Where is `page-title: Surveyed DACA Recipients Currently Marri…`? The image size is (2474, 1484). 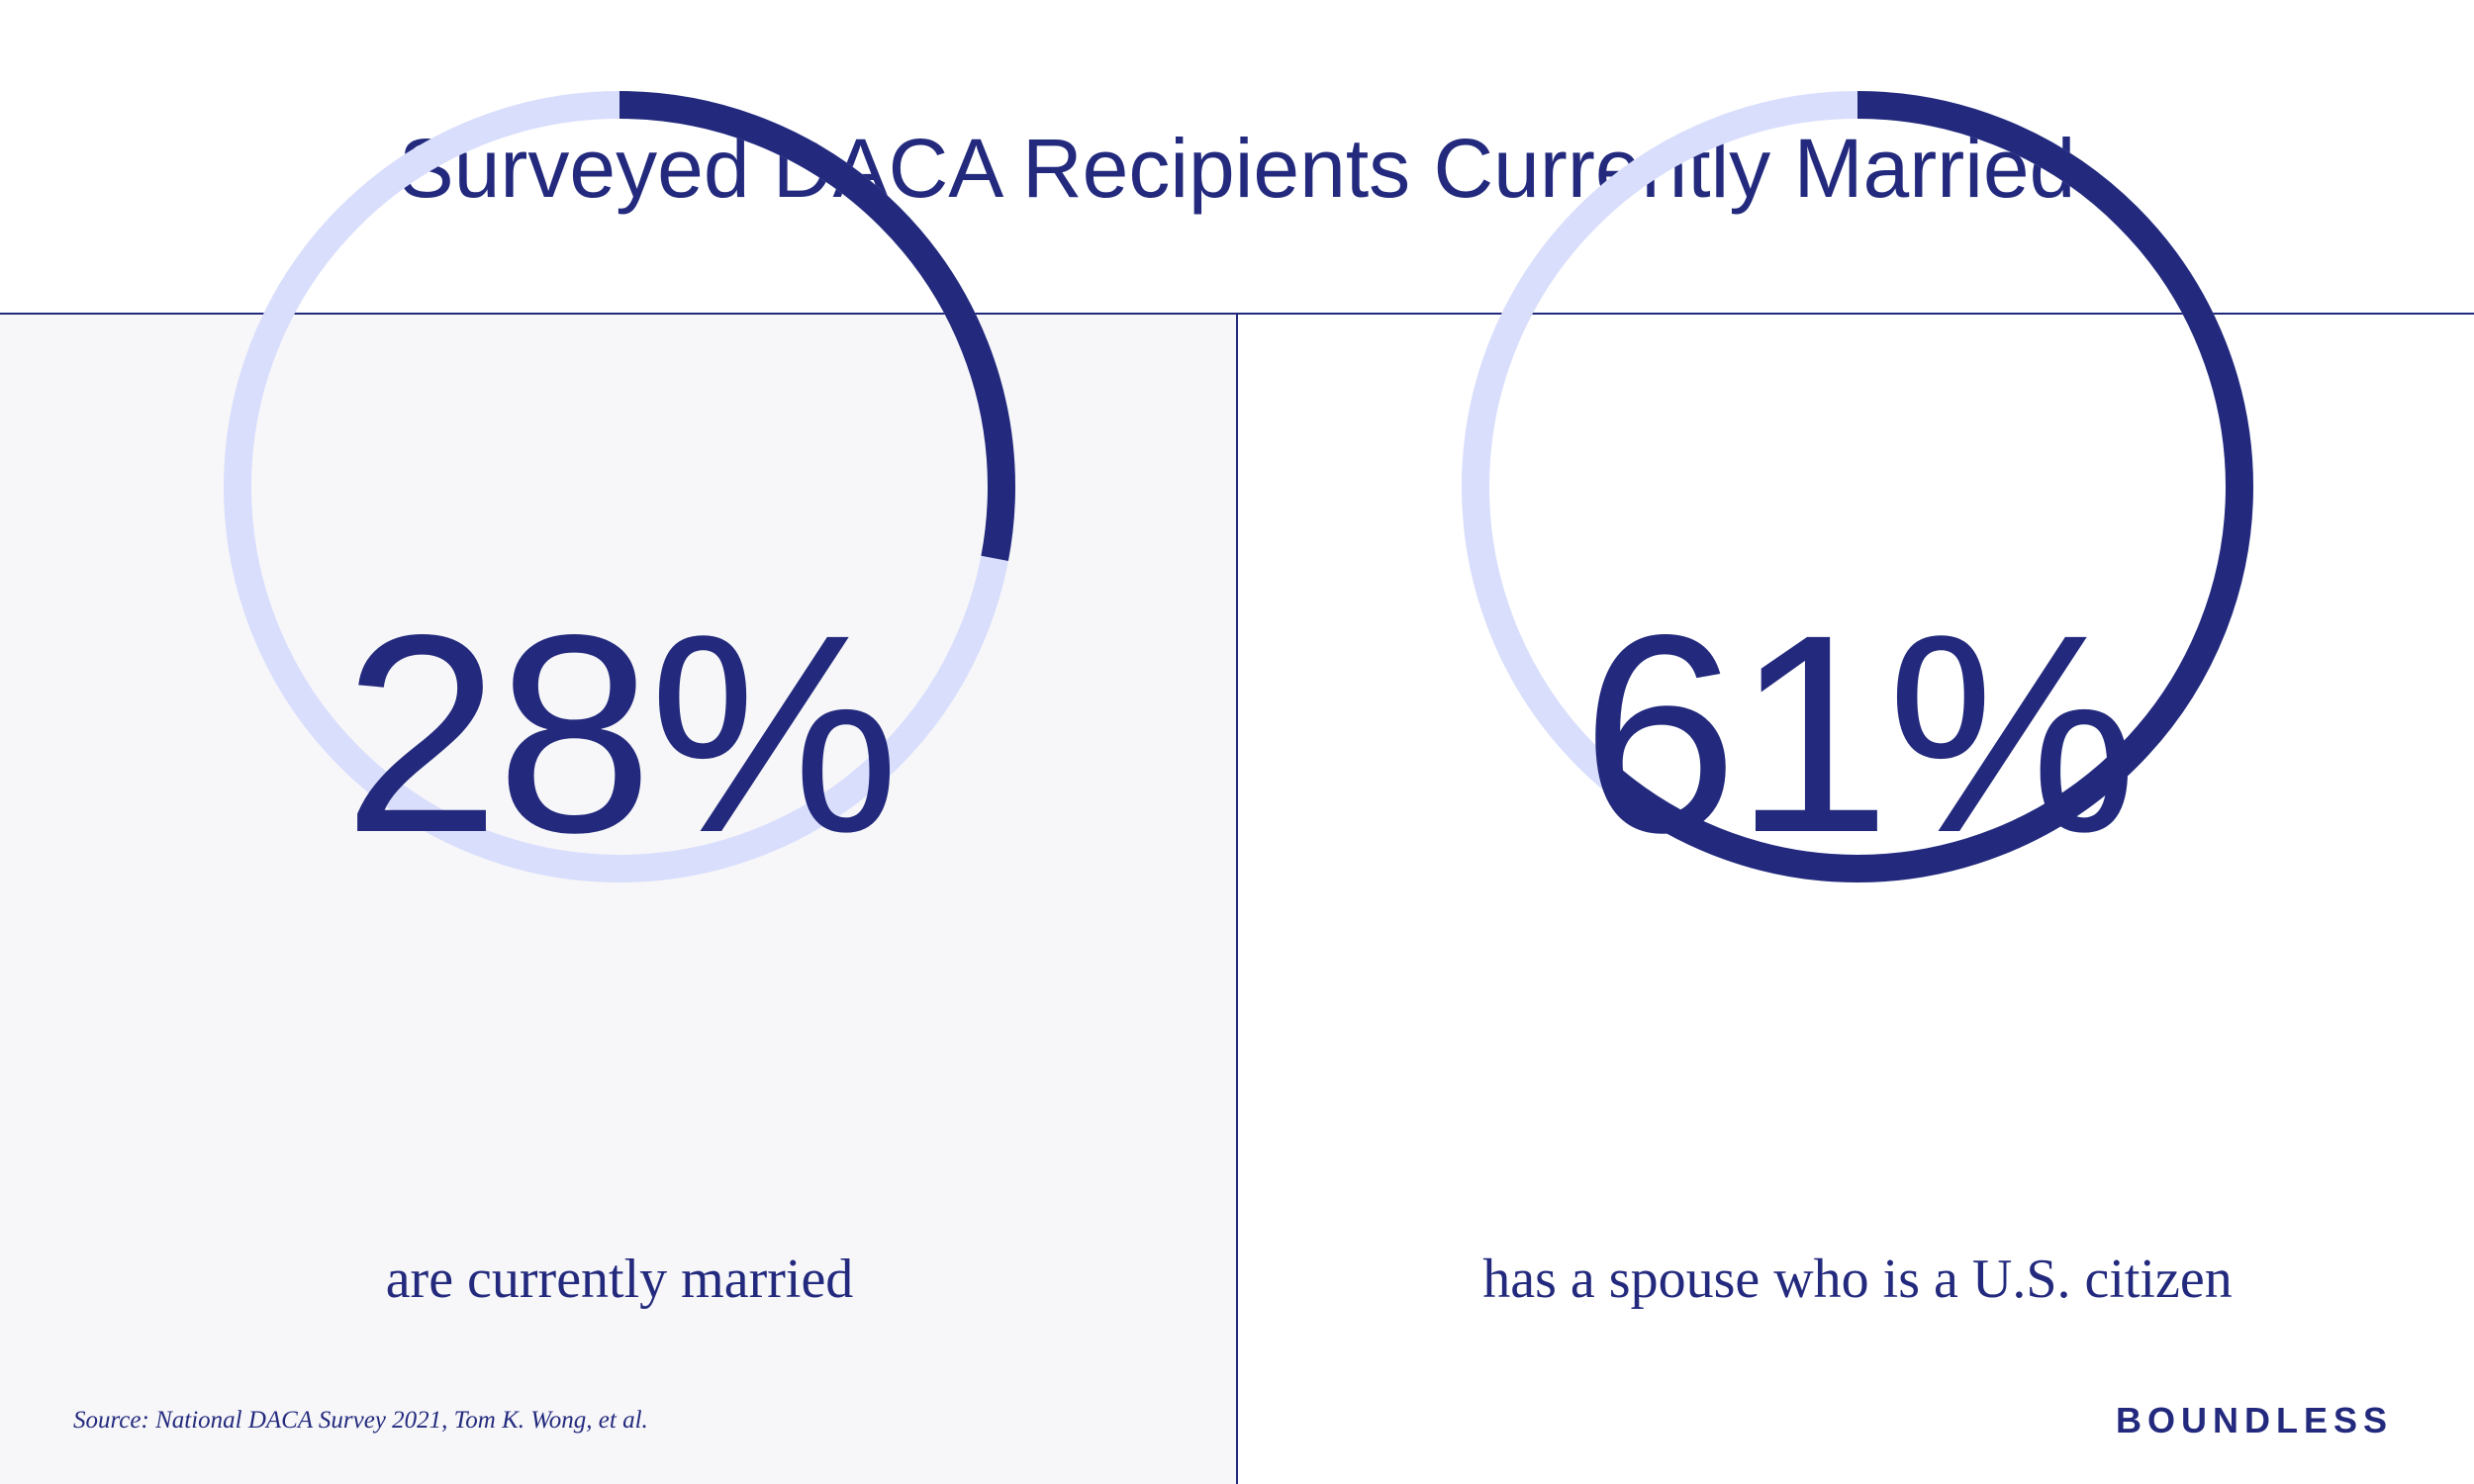 page-title: Surveyed DACA Recipients Currently Marri… is located at coordinates (1237, 168).